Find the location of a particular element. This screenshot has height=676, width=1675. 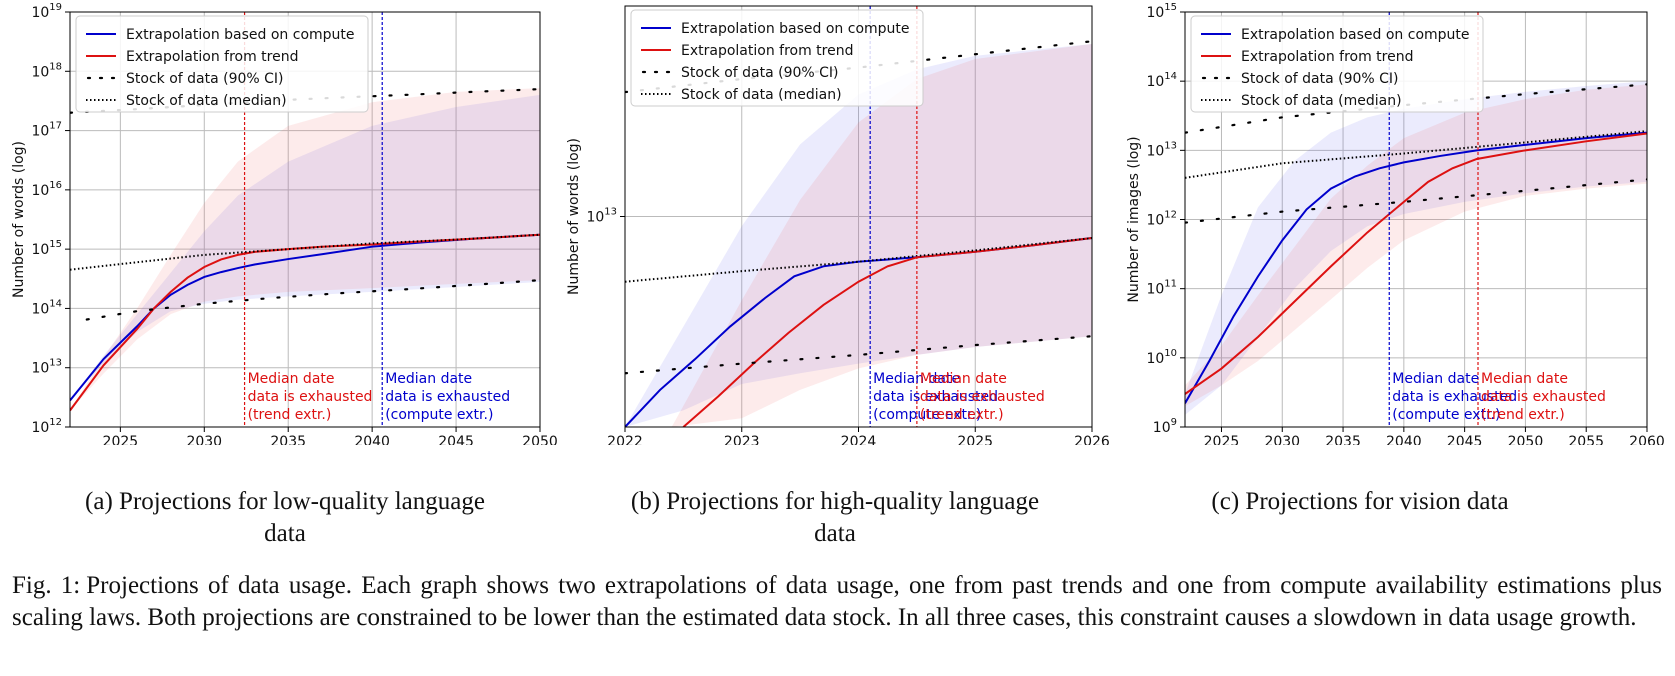

x-tick-label: 2022 is located at coordinates (625, 439).